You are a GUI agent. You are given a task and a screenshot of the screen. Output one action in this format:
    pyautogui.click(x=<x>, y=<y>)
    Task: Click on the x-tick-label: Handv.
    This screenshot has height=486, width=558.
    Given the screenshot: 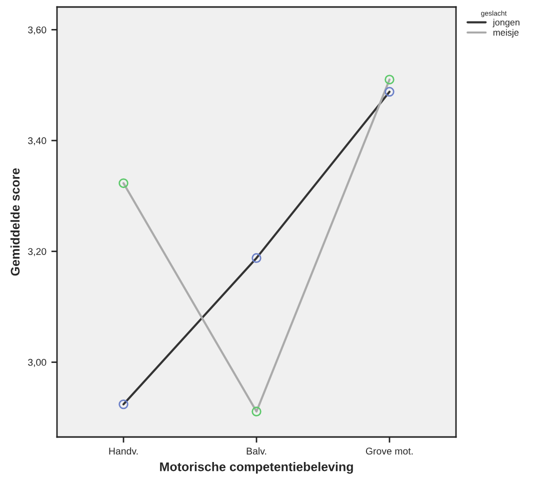 What is the action you would take?
    pyautogui.click(x=123, y=451)
    